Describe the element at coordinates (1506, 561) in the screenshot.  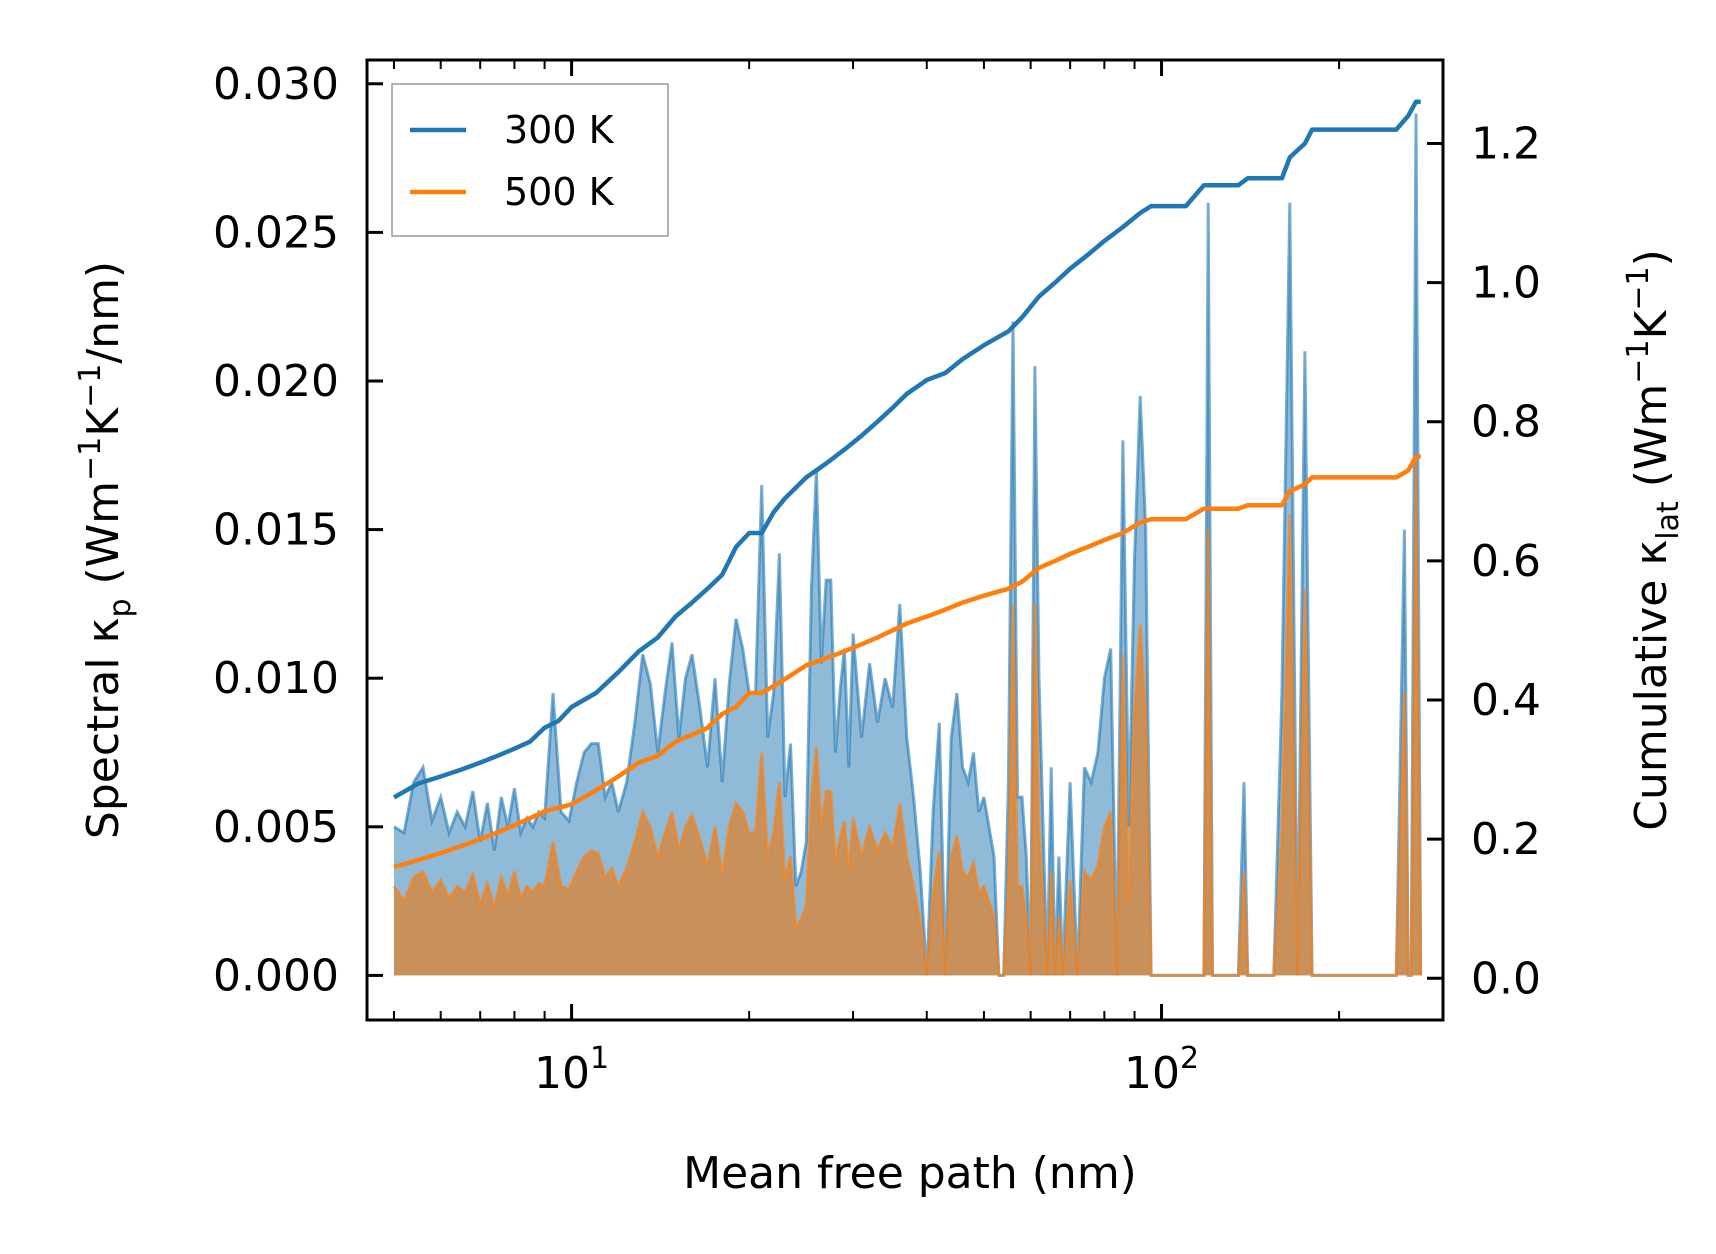
I see `right-y-tick-label: 0.6` at that location.